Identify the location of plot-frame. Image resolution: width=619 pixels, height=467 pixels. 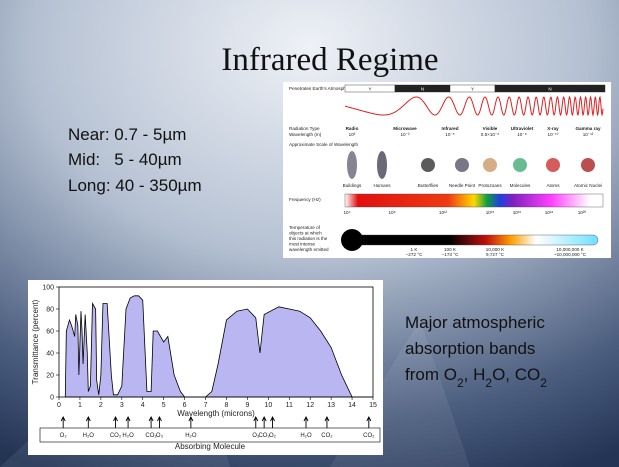
(216, 342).